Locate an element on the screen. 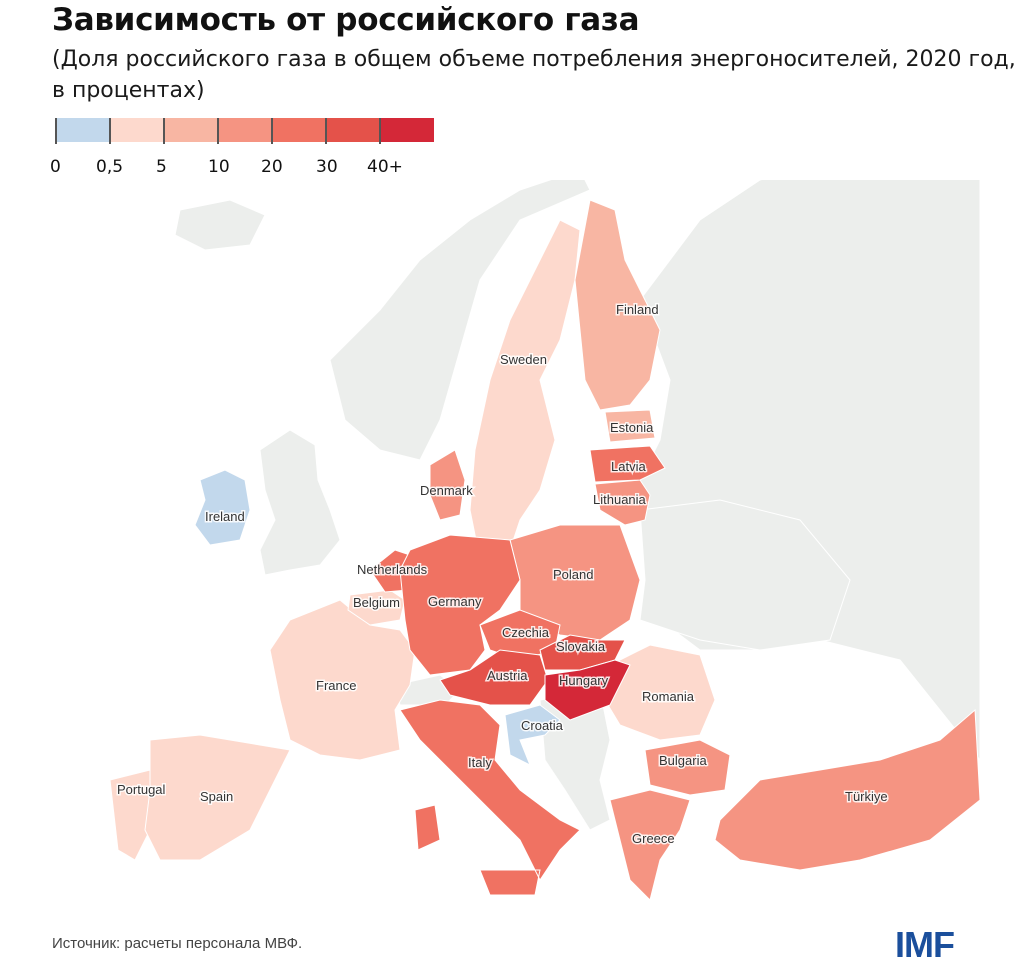 The width and height of the screenshot is (1027, 977). country-label: Latvia is located at coordinates (628, 466).